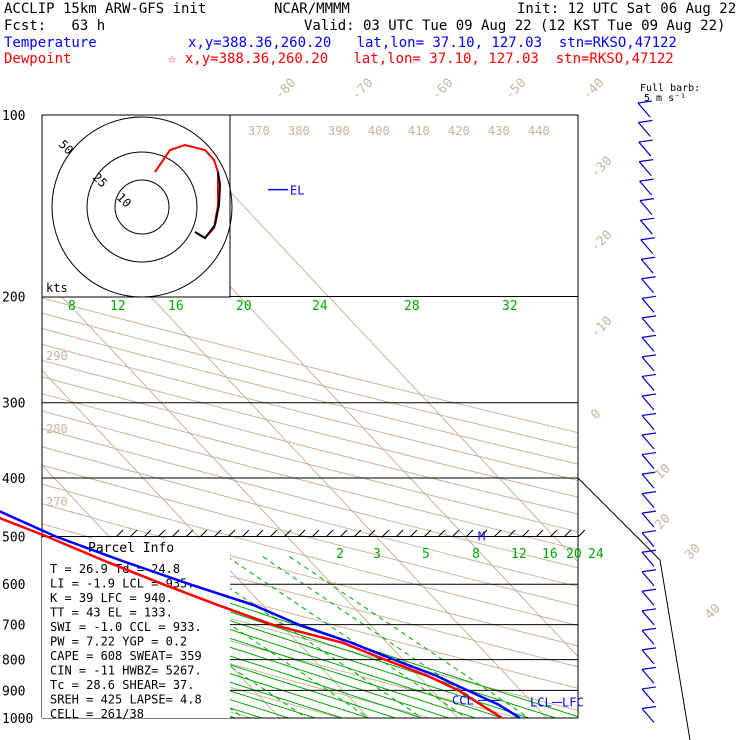  I want to click on mixing-ratio-label: 16, so click(550, 554).